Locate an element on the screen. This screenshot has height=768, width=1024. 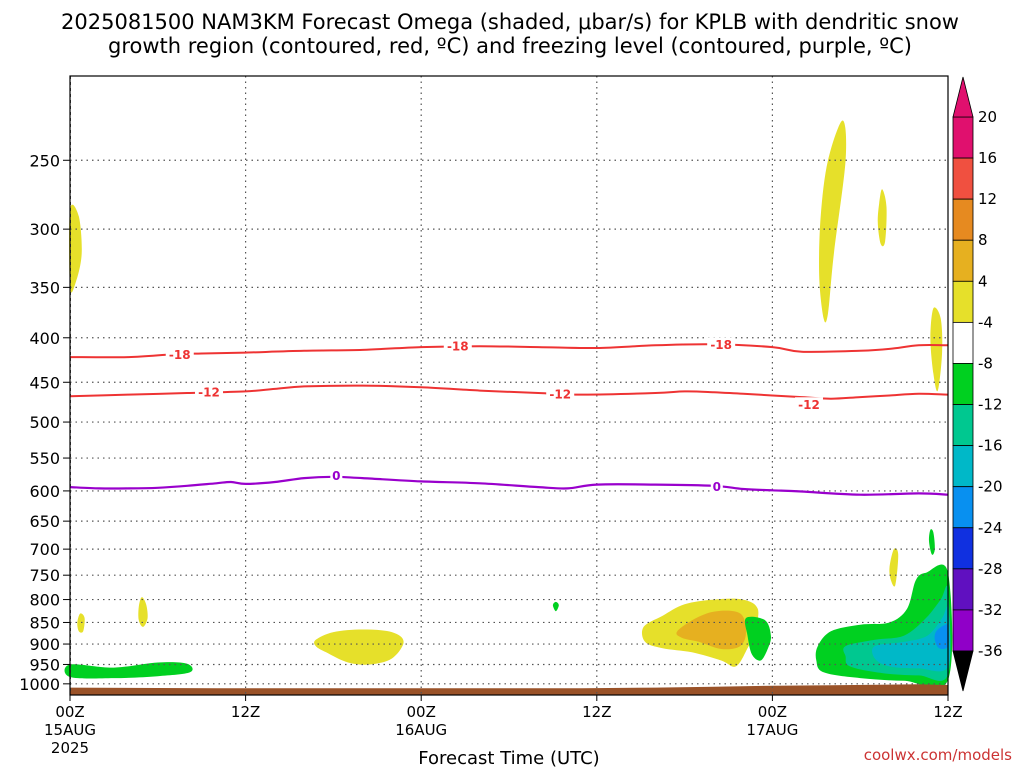
credit-text: coolwx.com/models is located at coordinates (938, 755).